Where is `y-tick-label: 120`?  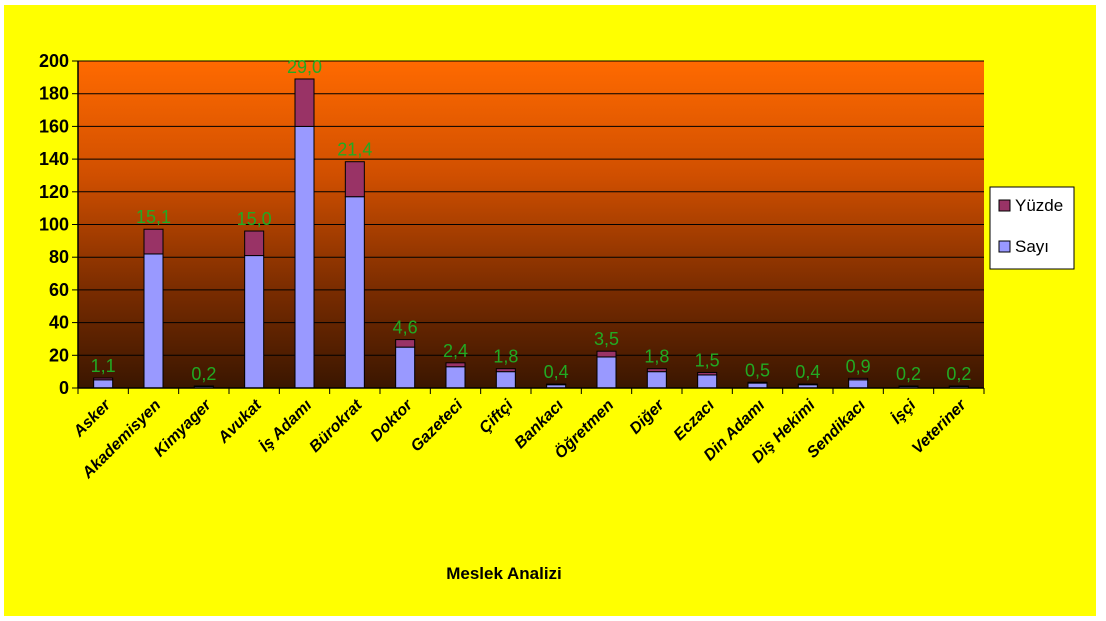 y-tick-label: 120 is located at coordinates (54, 192).